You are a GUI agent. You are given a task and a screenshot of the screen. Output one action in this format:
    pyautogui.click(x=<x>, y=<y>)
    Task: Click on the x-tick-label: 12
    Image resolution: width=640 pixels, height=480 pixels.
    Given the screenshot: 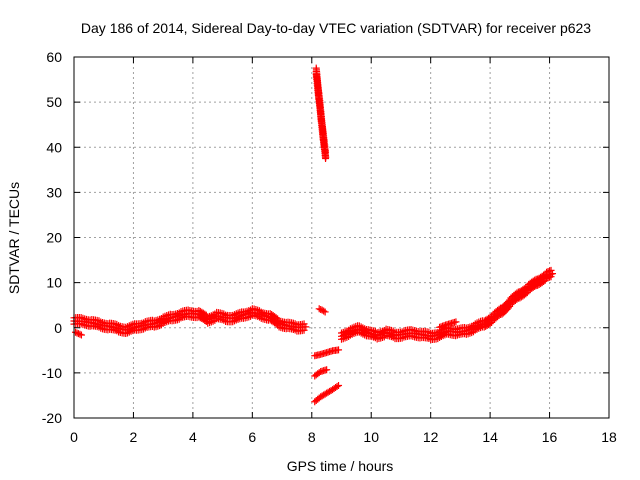 What is the action you would take?
    pyautogui.click(x=431, y=437)
    